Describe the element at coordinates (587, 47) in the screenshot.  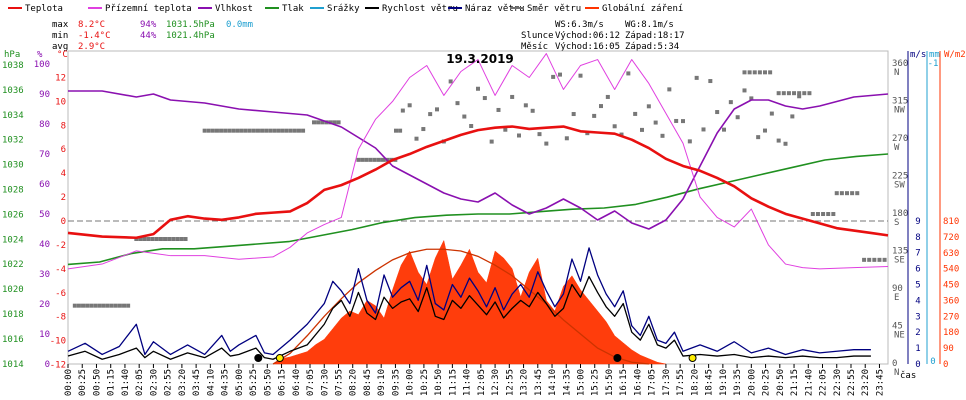
I see `info-moon-rise: Východ:16:05` at that location.